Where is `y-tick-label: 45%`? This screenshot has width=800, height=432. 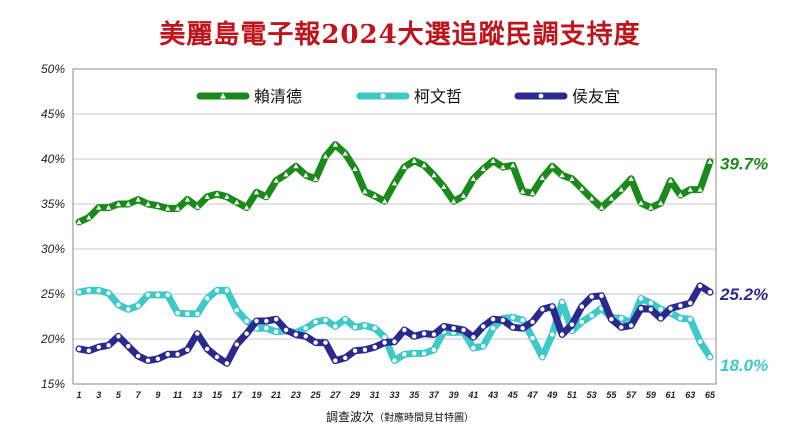
y-tick-label: 45% is located at coordinates (53, 114).